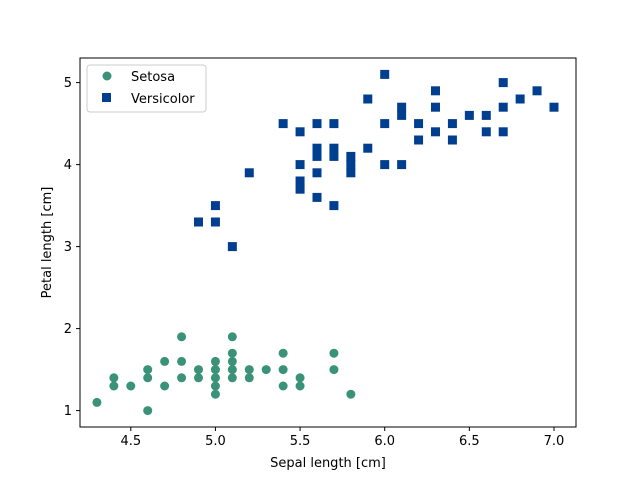 The width and height of the screenshot is (640, 480). I want to click on legend-marker-setosa, so click(107, 76).